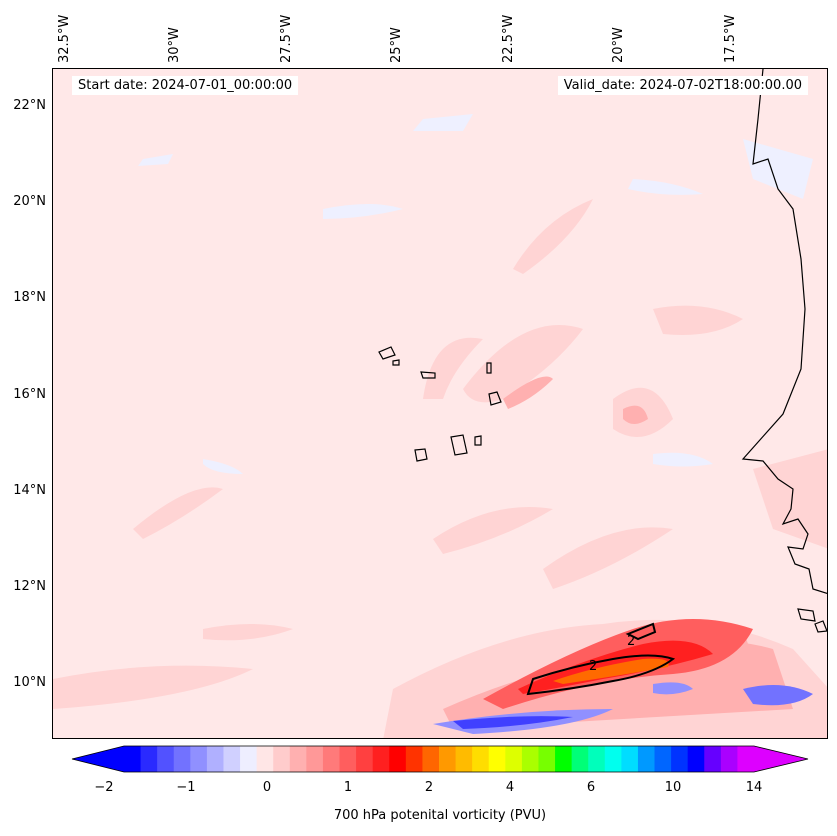  I want to click on start-date-label: Start date: 2024-07-01_00:00:00, so click(185, 85).